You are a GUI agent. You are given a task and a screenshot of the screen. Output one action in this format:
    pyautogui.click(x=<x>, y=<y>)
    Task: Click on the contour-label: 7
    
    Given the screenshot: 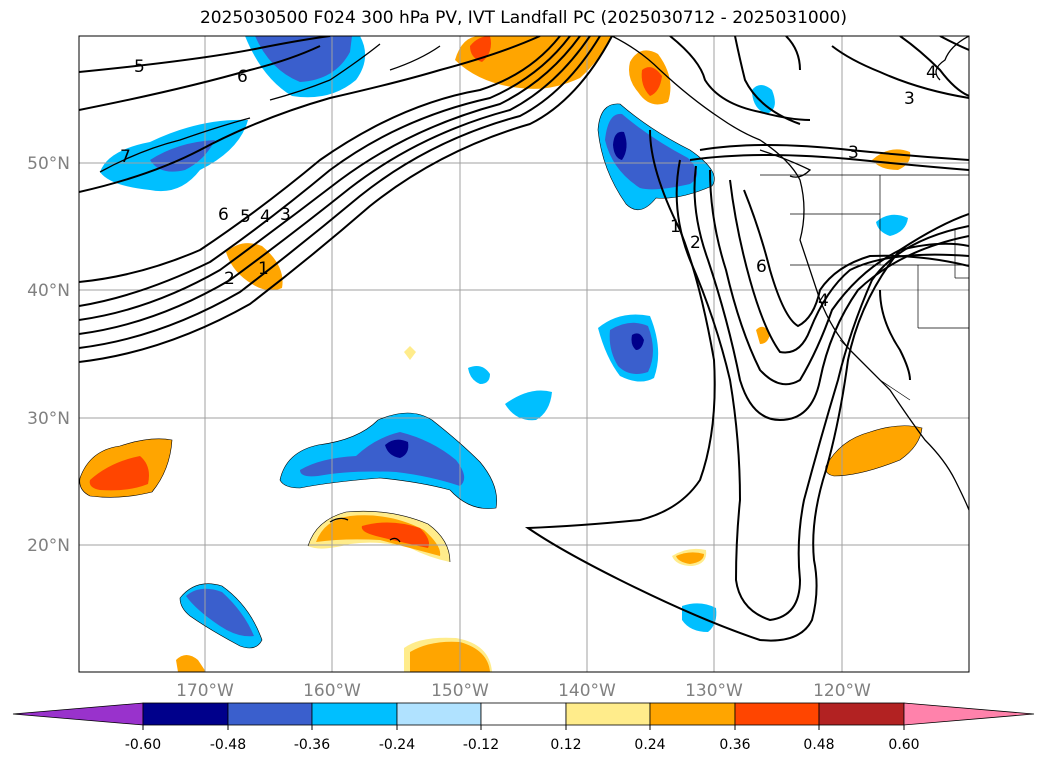 What is the action you would take?
    pyautogui.click(x=125, y=157)
    